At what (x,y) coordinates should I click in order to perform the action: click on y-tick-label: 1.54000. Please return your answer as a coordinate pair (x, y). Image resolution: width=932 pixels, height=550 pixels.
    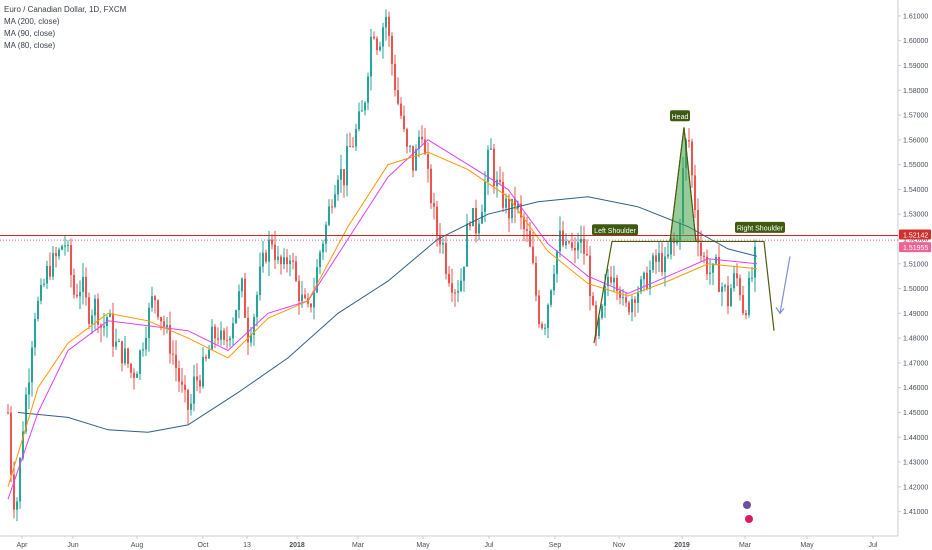
    Looking at the image, I should click on (915, 190).